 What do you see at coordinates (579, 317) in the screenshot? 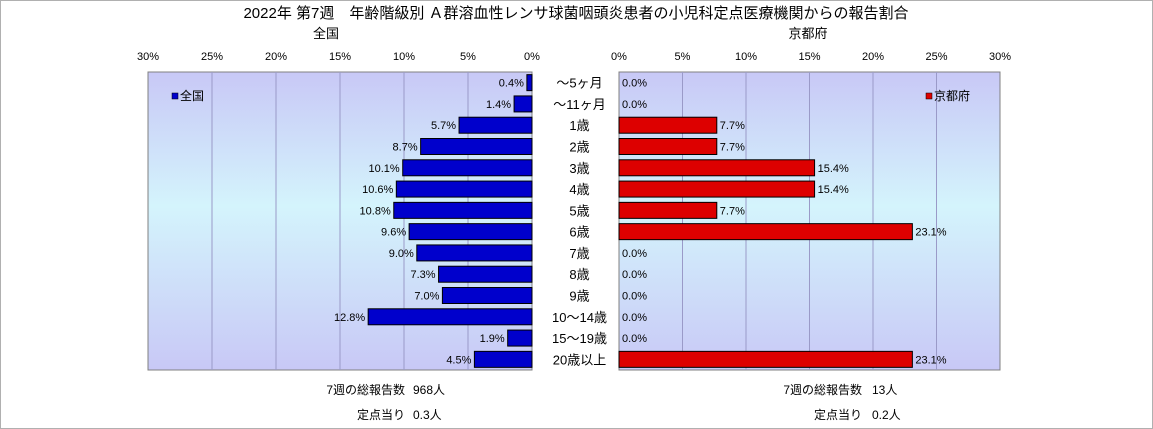
I see `category-label: 10～14歳` at bounding box center [579, 317].